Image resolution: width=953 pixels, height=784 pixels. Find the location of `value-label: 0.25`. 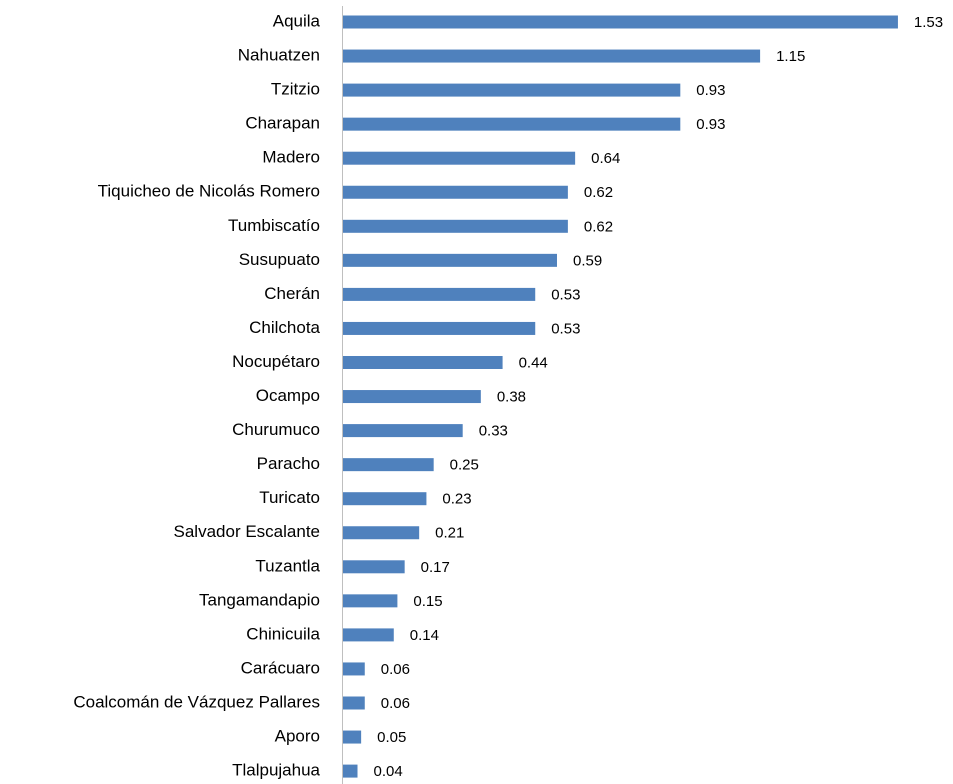

value-label: 0.25 is located at coordinates (464, 465).